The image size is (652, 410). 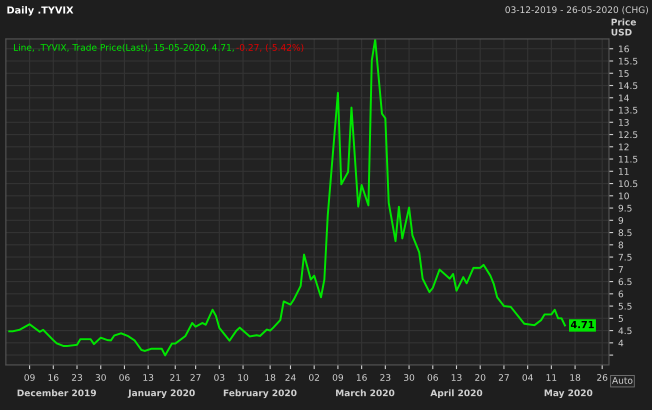 I want to click on annotation: Line, .TYVIX, Trade Price(Last), 15-05-2020, 4.71,, so click(x=124, y=48).